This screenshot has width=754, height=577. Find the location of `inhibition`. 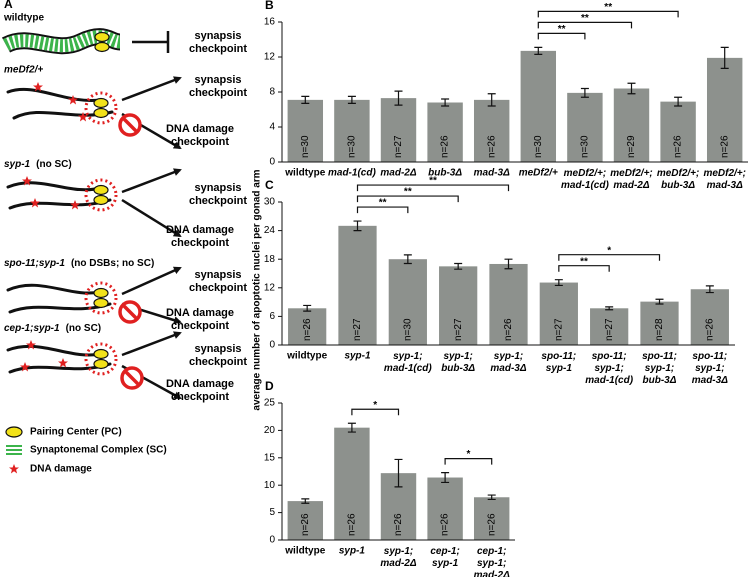

inhibition is located at coordinates (151, 42).